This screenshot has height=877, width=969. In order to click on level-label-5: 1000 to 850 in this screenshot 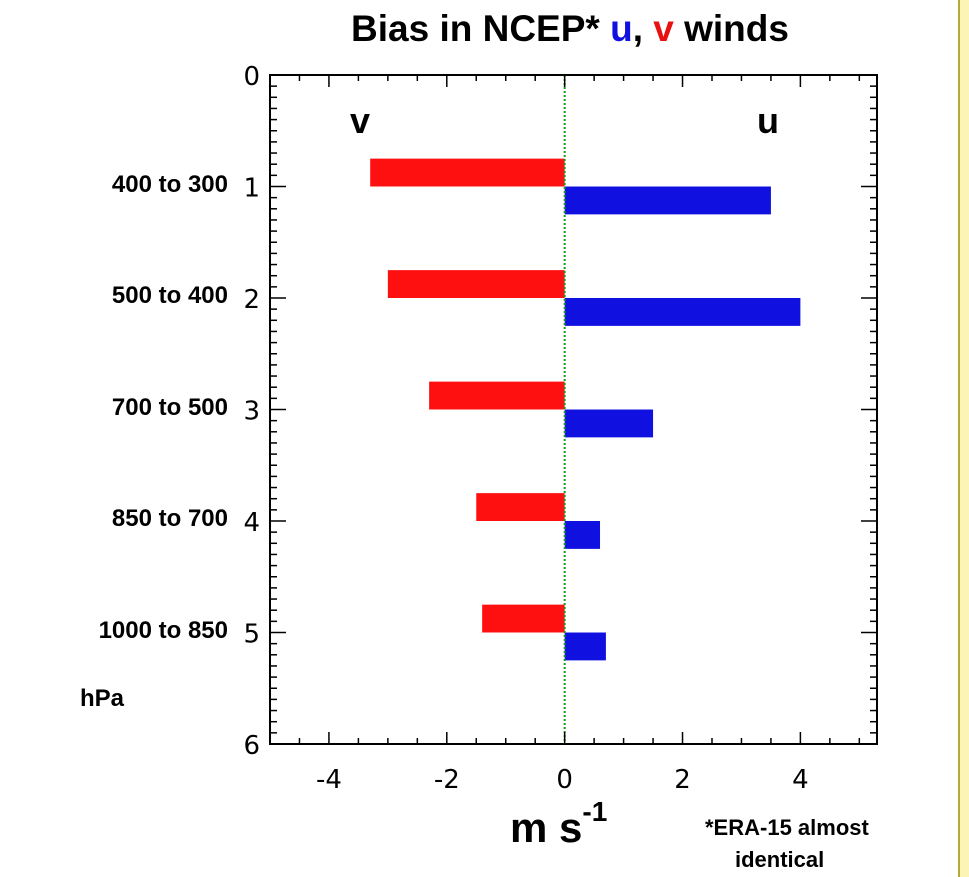, I will do `click(163, 630)`.